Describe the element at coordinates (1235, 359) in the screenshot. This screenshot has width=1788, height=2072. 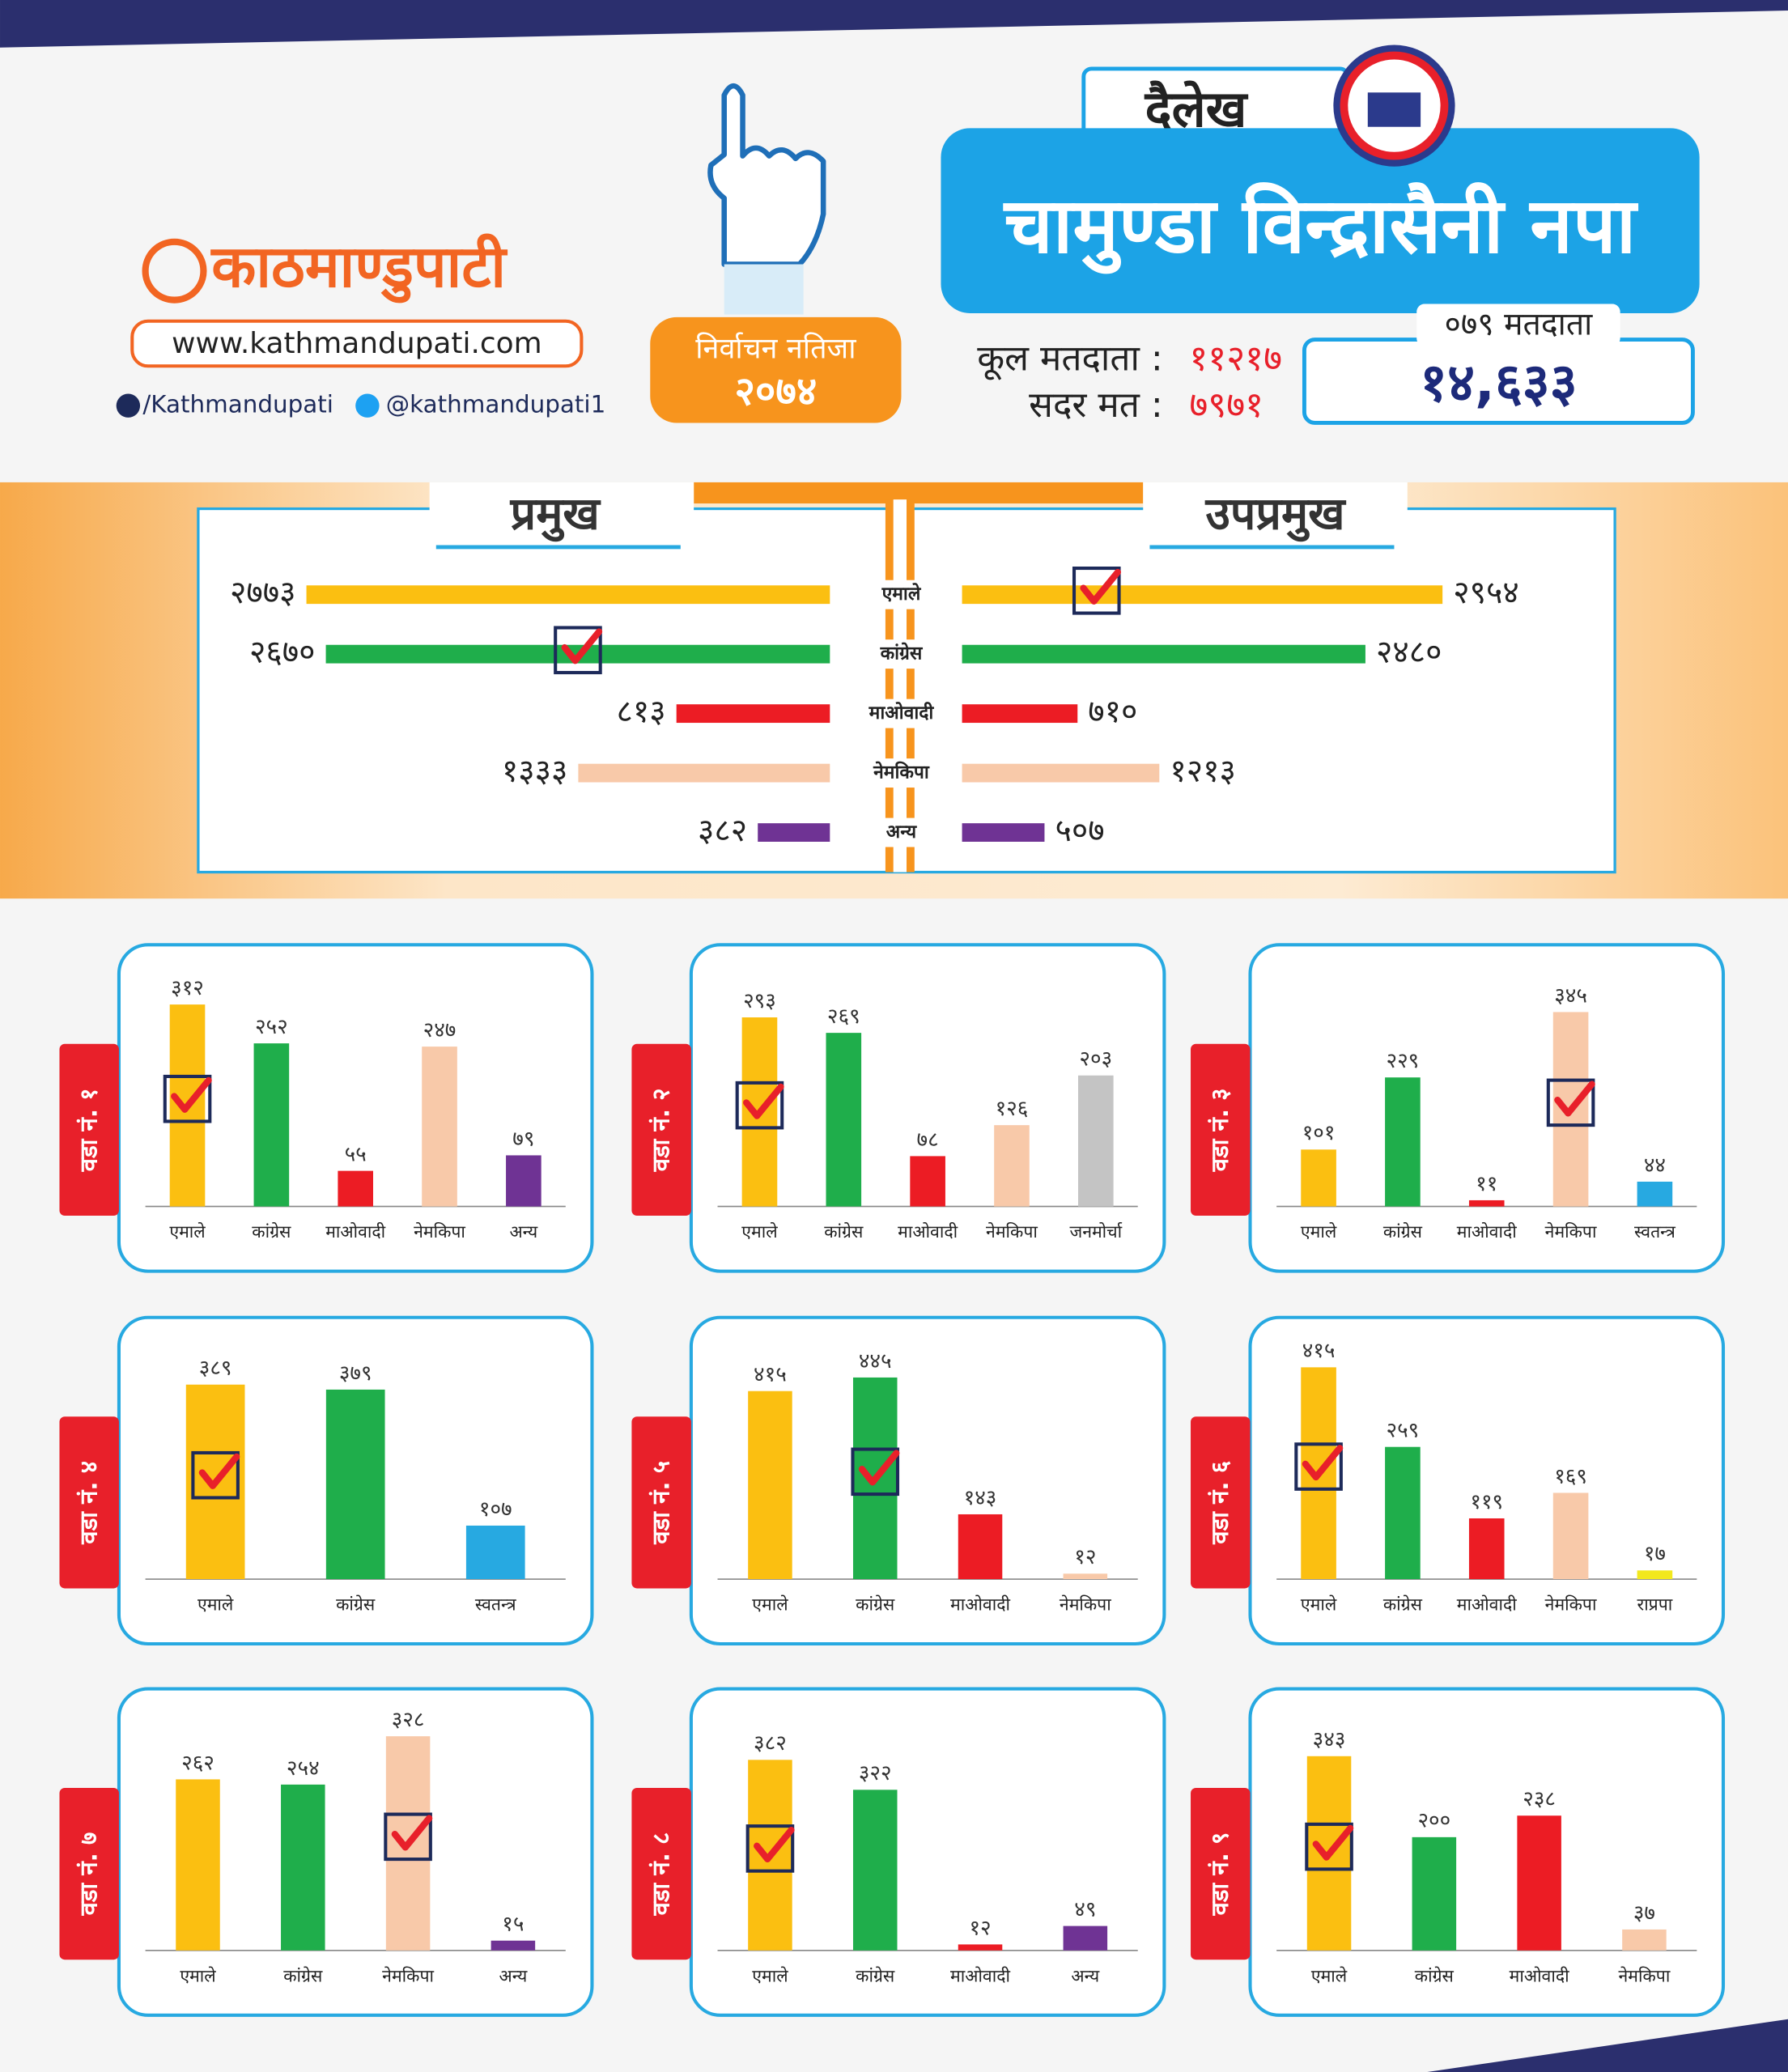
I see `total-voters: ११२१७` at that location.